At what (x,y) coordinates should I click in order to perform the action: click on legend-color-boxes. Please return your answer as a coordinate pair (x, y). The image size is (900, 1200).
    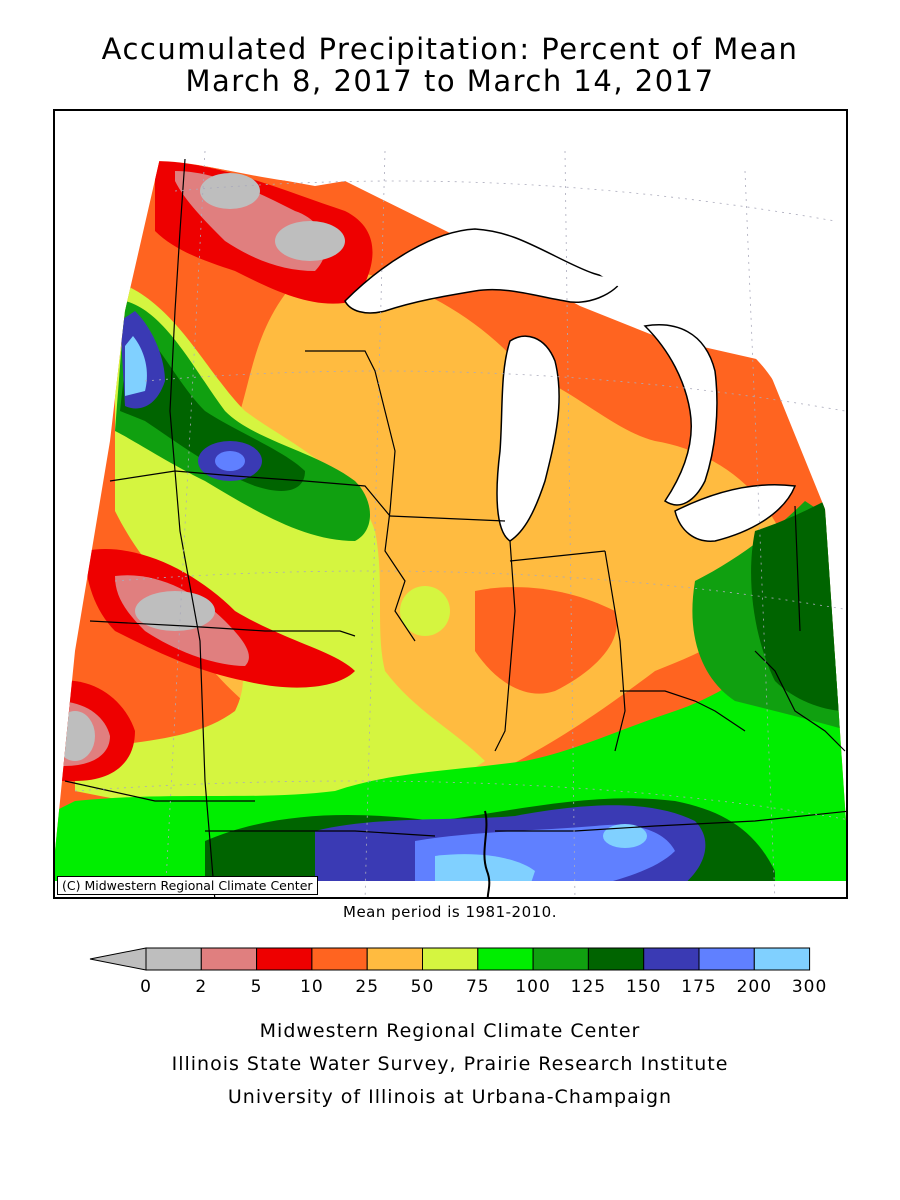
    Looking at the image, I should click on (450, 959).